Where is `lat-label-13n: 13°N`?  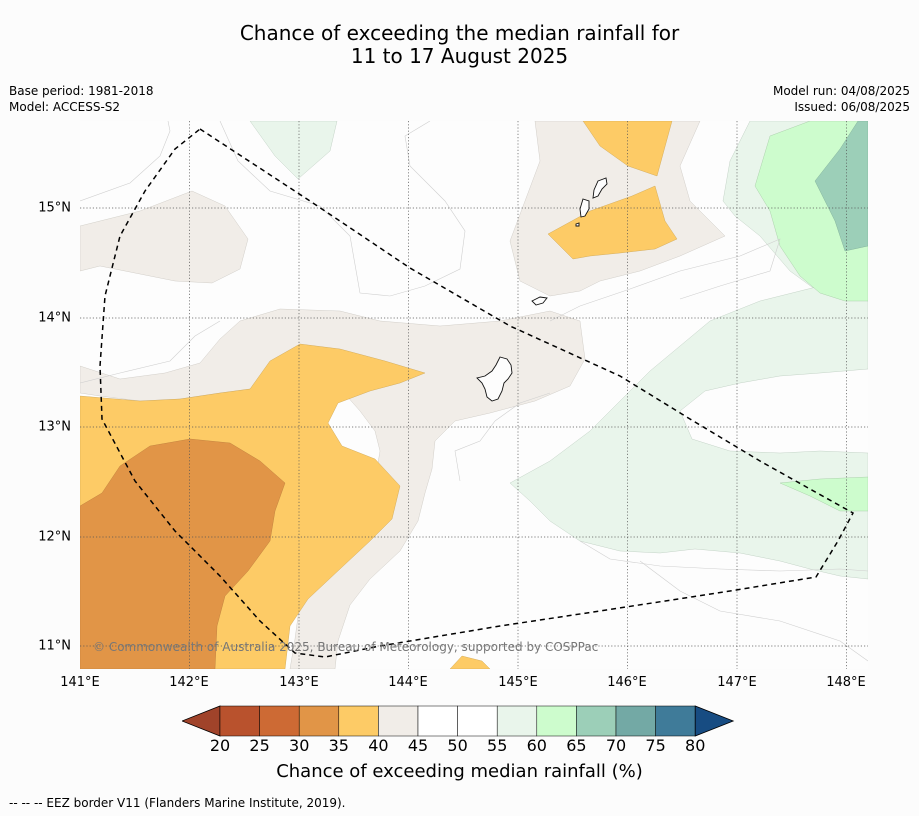
lat-label-13n: 13°N is located at coordinates (54, 427).